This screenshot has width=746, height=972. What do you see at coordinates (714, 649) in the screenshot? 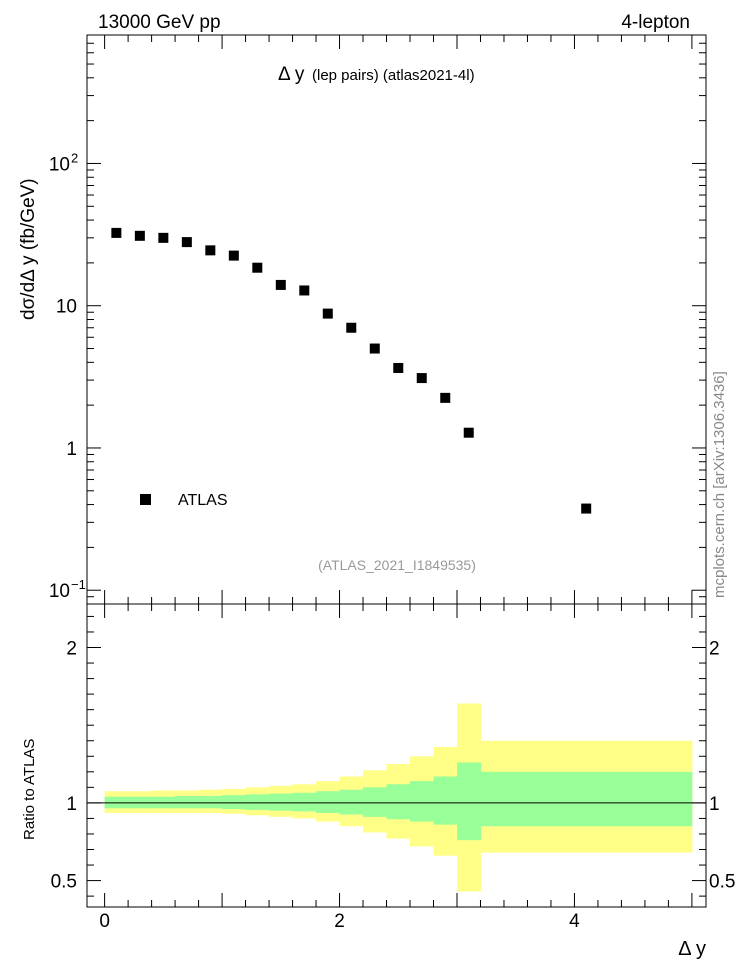
I see `ratio-tick-label-right: 2` at bounding box center [714, 649].